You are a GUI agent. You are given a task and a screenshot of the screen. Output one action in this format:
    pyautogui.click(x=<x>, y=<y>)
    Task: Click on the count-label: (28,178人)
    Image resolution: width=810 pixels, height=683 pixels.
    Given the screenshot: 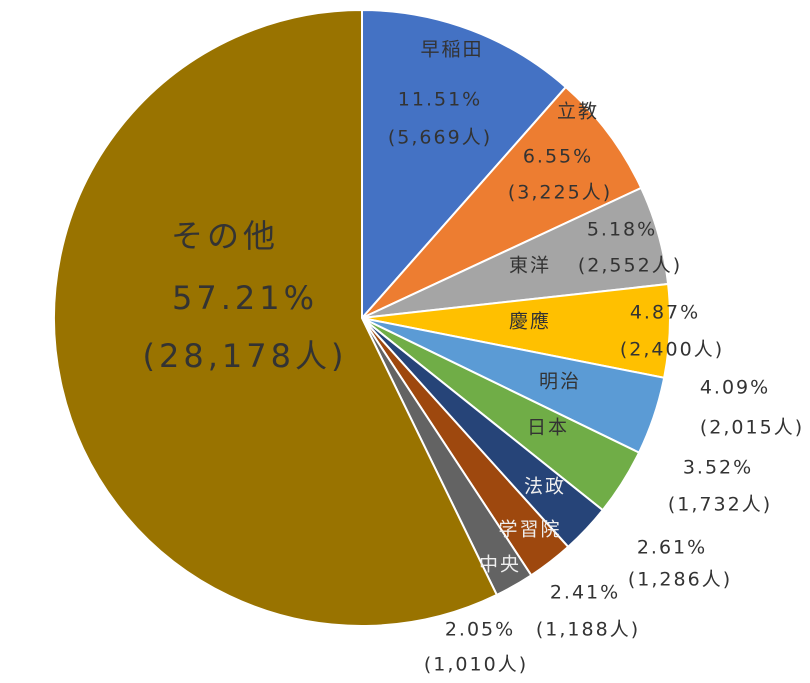 What is the action you would take?
    pyautogui.click(x=245, y=356)
    